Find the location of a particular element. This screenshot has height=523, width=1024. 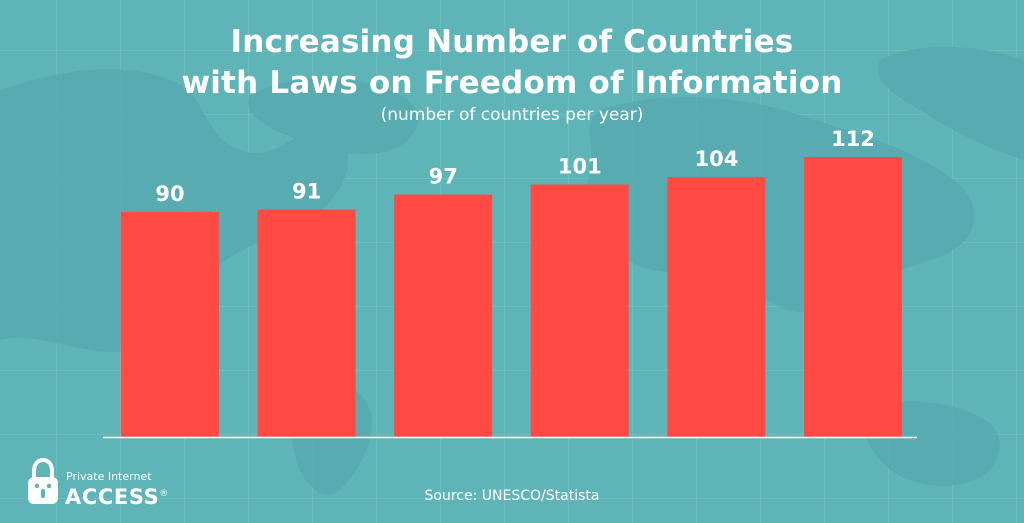

bar-value-label-1: 90 is located at coordinates (169, 194).